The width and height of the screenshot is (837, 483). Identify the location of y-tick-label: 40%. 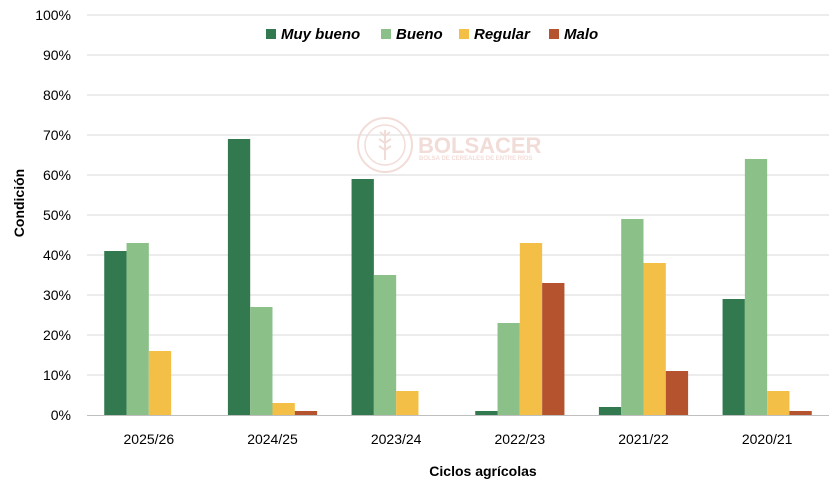
(57, 255).